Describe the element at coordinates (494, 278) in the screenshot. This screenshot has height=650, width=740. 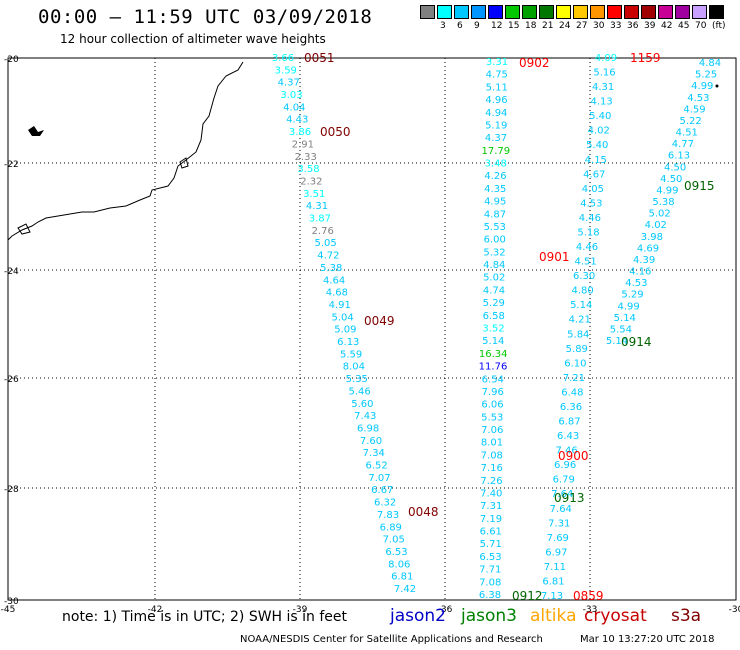
I see `wave-height-value: 5.02` at that location.